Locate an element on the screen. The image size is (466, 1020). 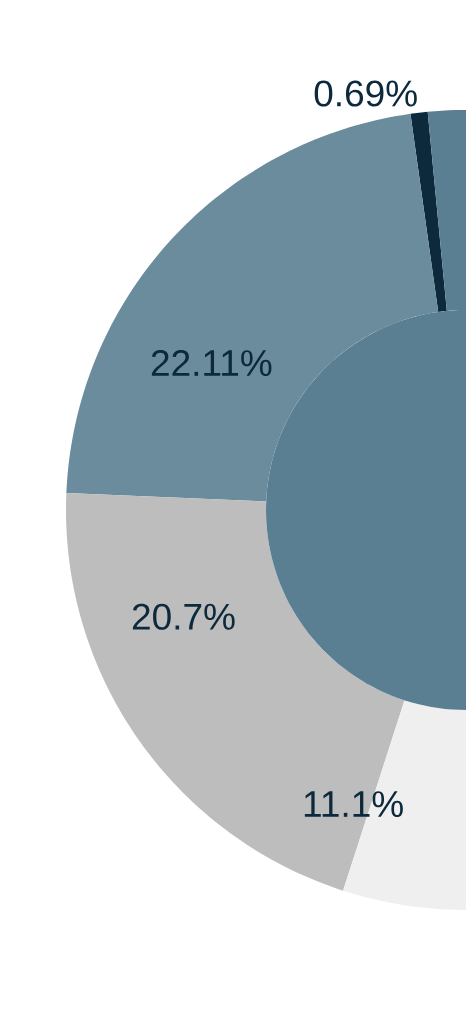
data-label: 0.69% is located at coordinates (365, 93).